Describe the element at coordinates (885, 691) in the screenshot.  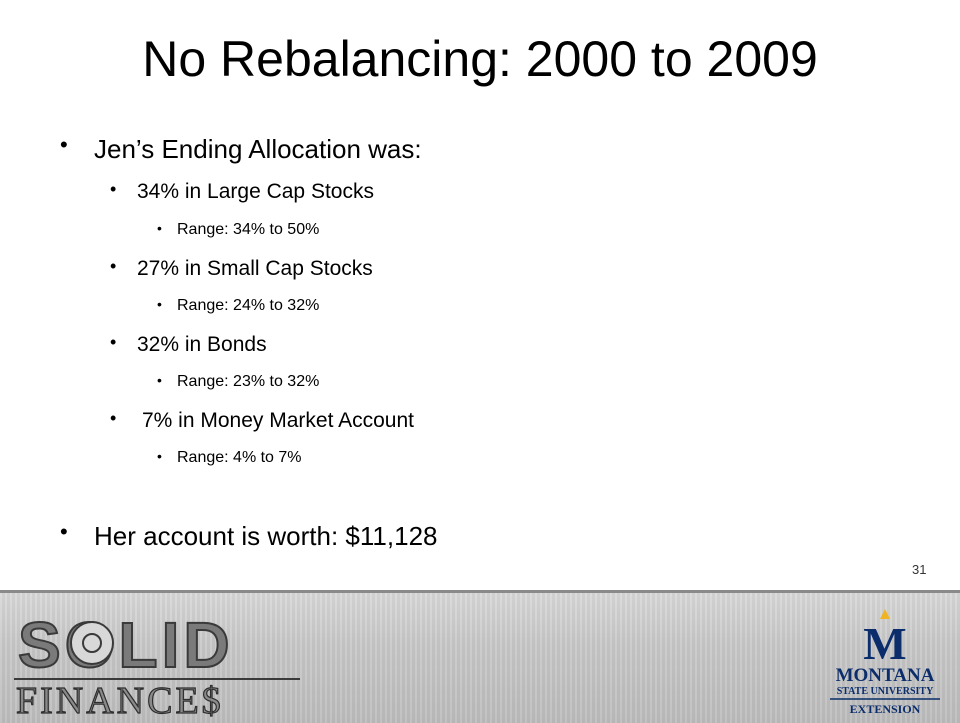
I see `svg-text: STATE UNIVERSITY` at that location.